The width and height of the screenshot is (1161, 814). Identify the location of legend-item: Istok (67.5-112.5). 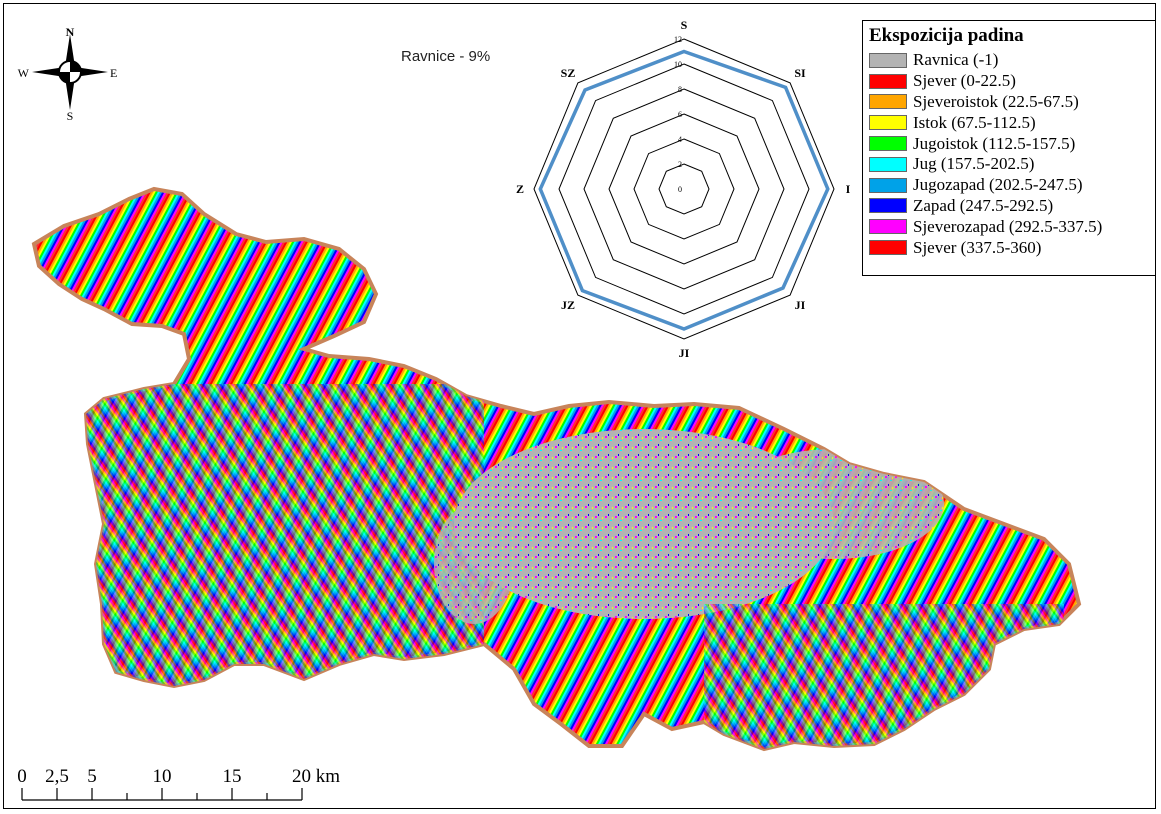
(1012, 122).